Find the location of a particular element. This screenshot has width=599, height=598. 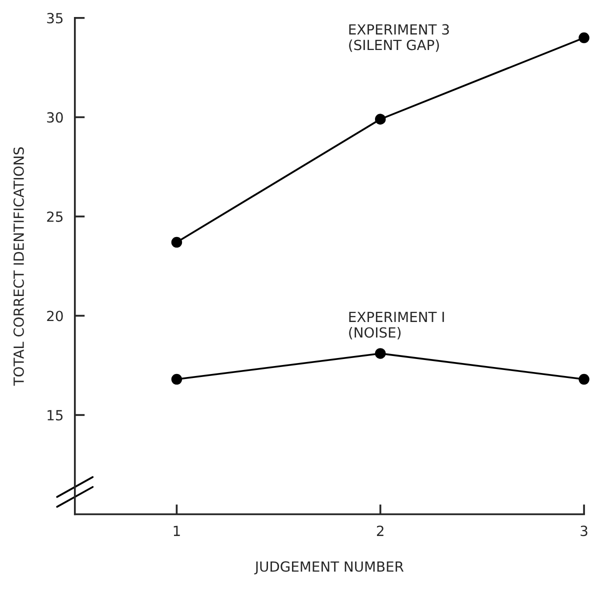

x-tick-label: 3 is located at coordinates (584, 531).